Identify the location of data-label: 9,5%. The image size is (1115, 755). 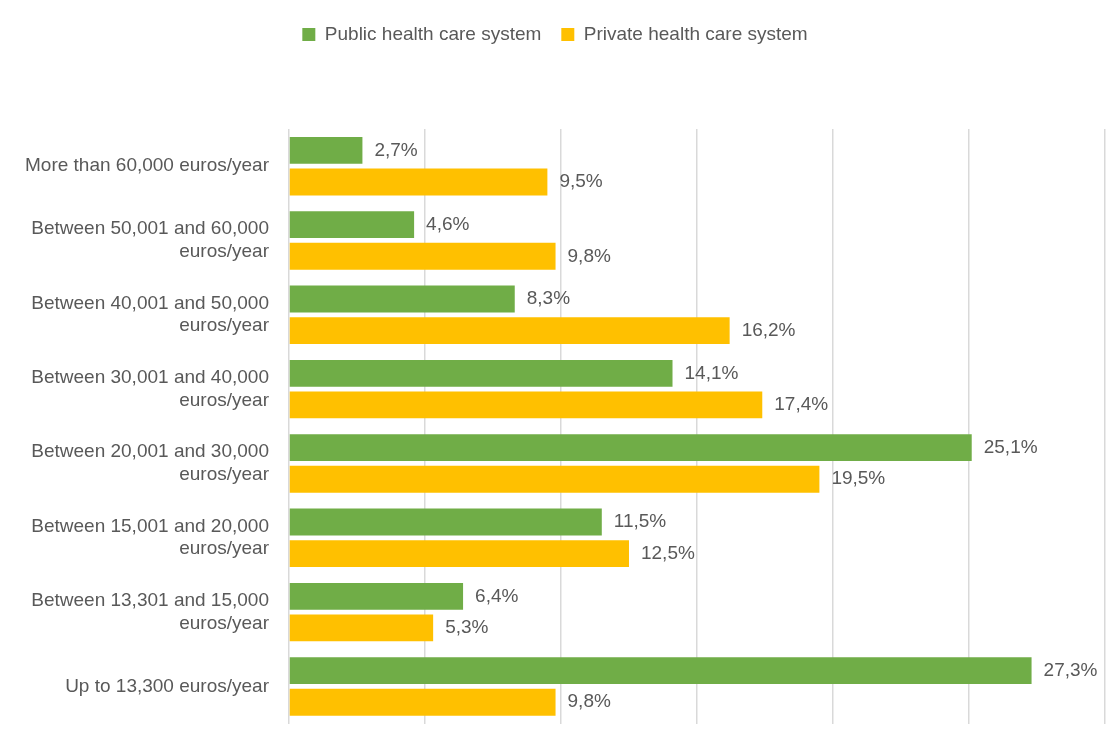
(581, 181).